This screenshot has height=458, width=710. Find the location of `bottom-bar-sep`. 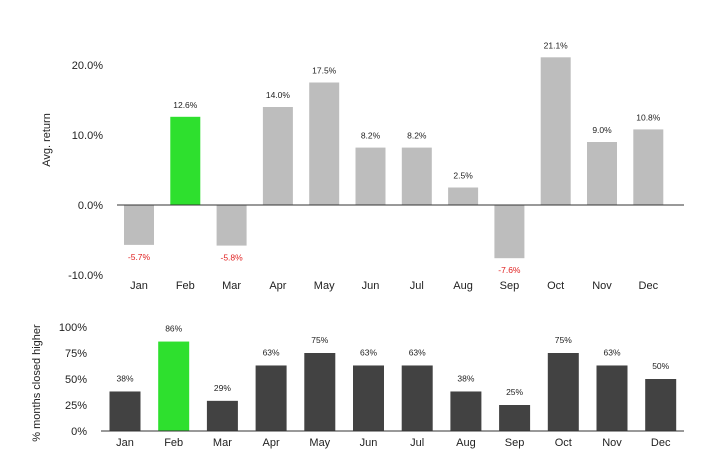

bottom-bar-sep is located at coordinates (515, 418).